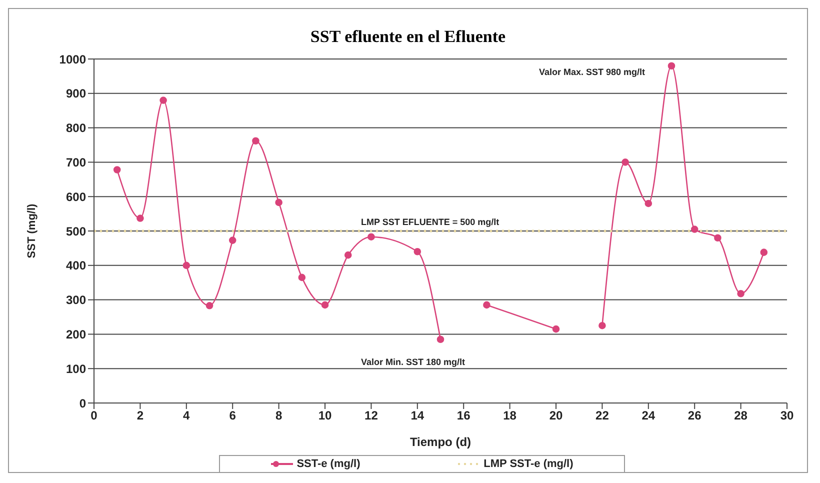 The height and width of the screenshot is (483, 820). Describe the element at coordinates (76, 369) in the screenshot. I see `y-tick-label: 100` at that location.